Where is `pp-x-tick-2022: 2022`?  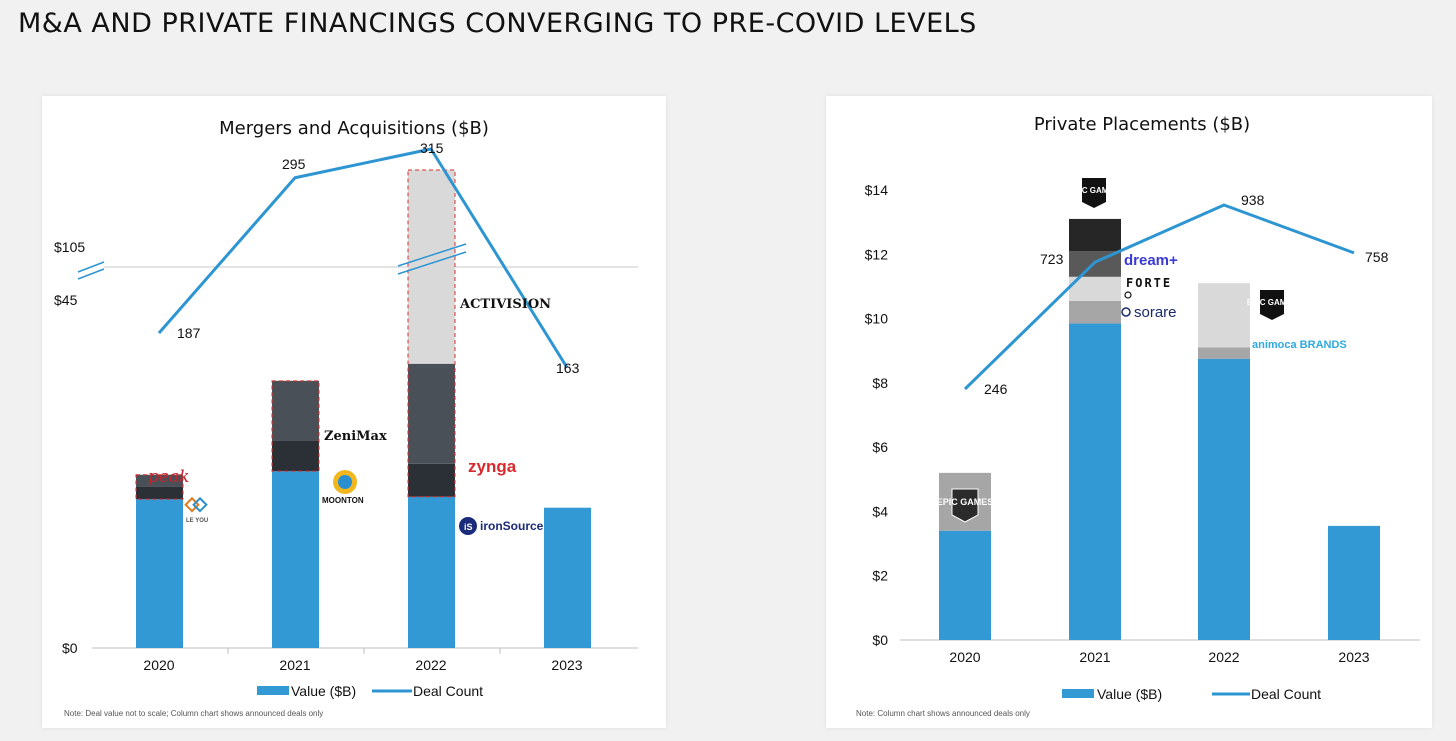 pp-x-tick-2022: 2022 is located at coordinates (1223, 657).